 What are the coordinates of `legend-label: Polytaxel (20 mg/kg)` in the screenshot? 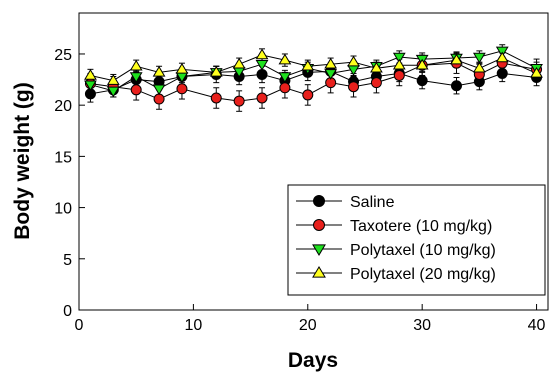 It's located at (423, 274).